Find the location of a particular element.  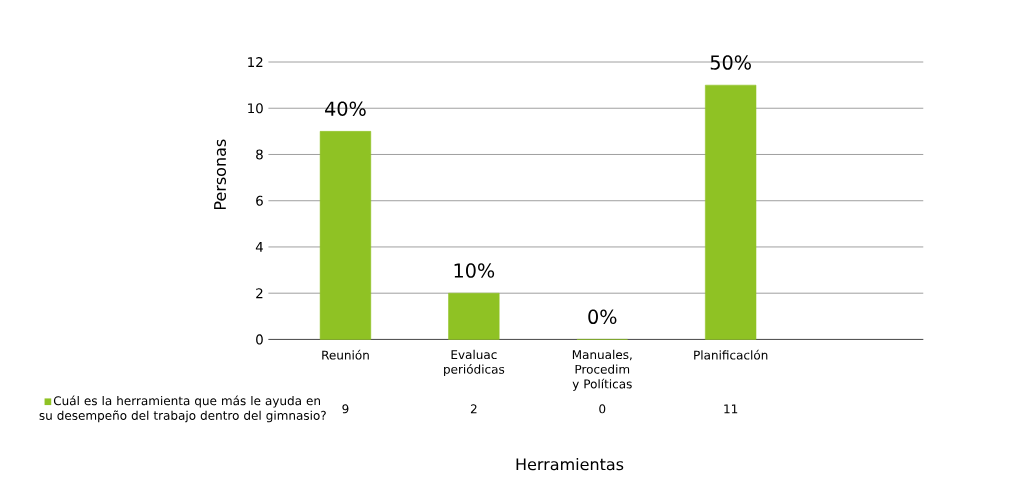

y-tick-label: 4 is located at coordinates (259, 246).